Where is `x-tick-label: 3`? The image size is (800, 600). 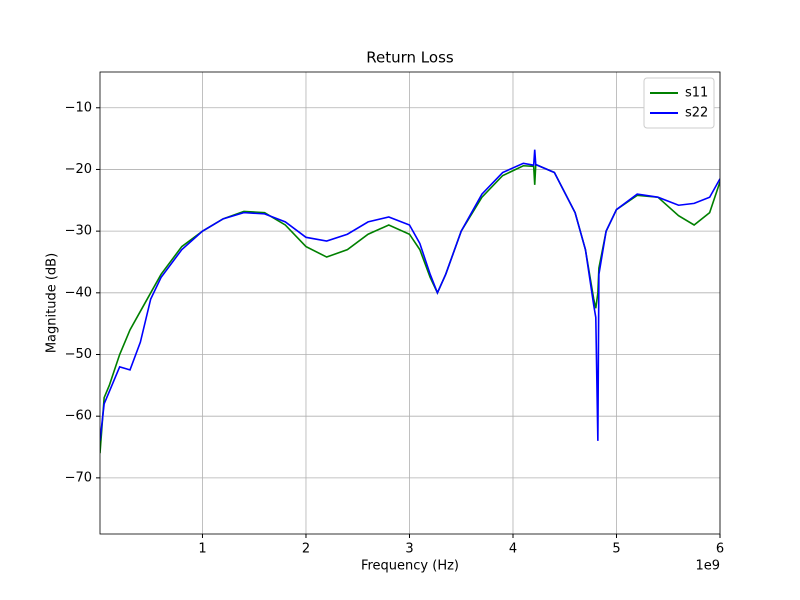
x-tick-label: 3 is located at coordinates (409, 549).